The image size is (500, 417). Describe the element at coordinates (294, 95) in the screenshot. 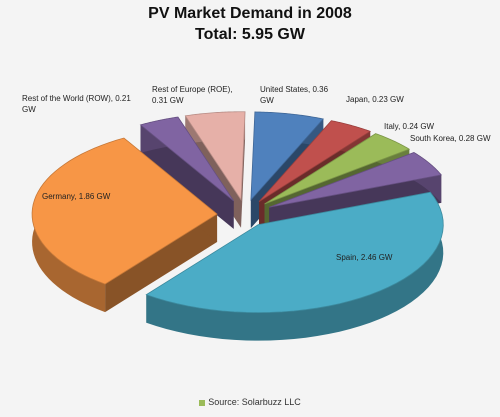

I see `label-united-states: United States, 0.36 GW` at that location.